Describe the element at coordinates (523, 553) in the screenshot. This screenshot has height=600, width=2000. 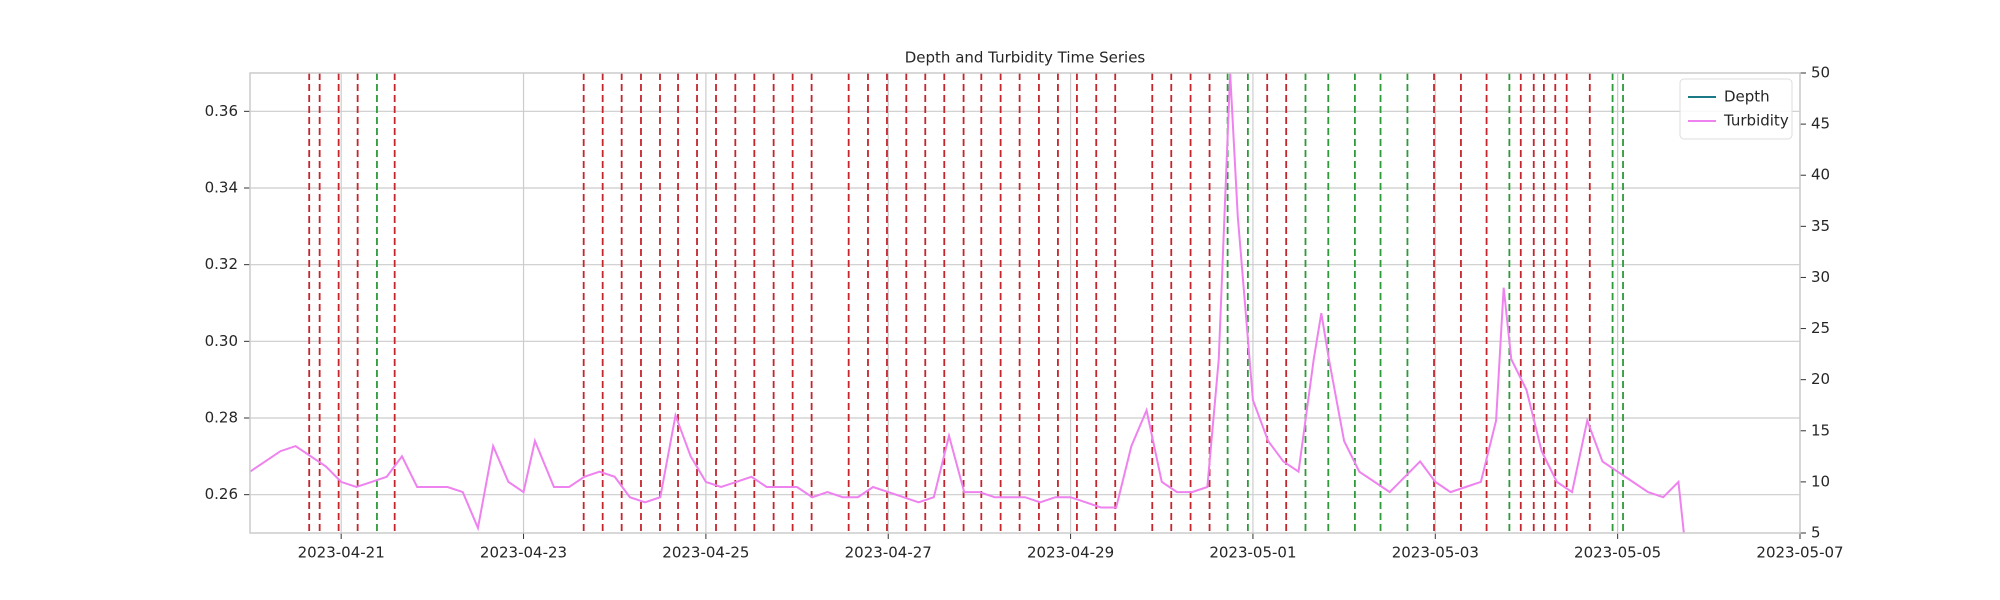
I see `x-tick-label: 2023-04-23` at that location.